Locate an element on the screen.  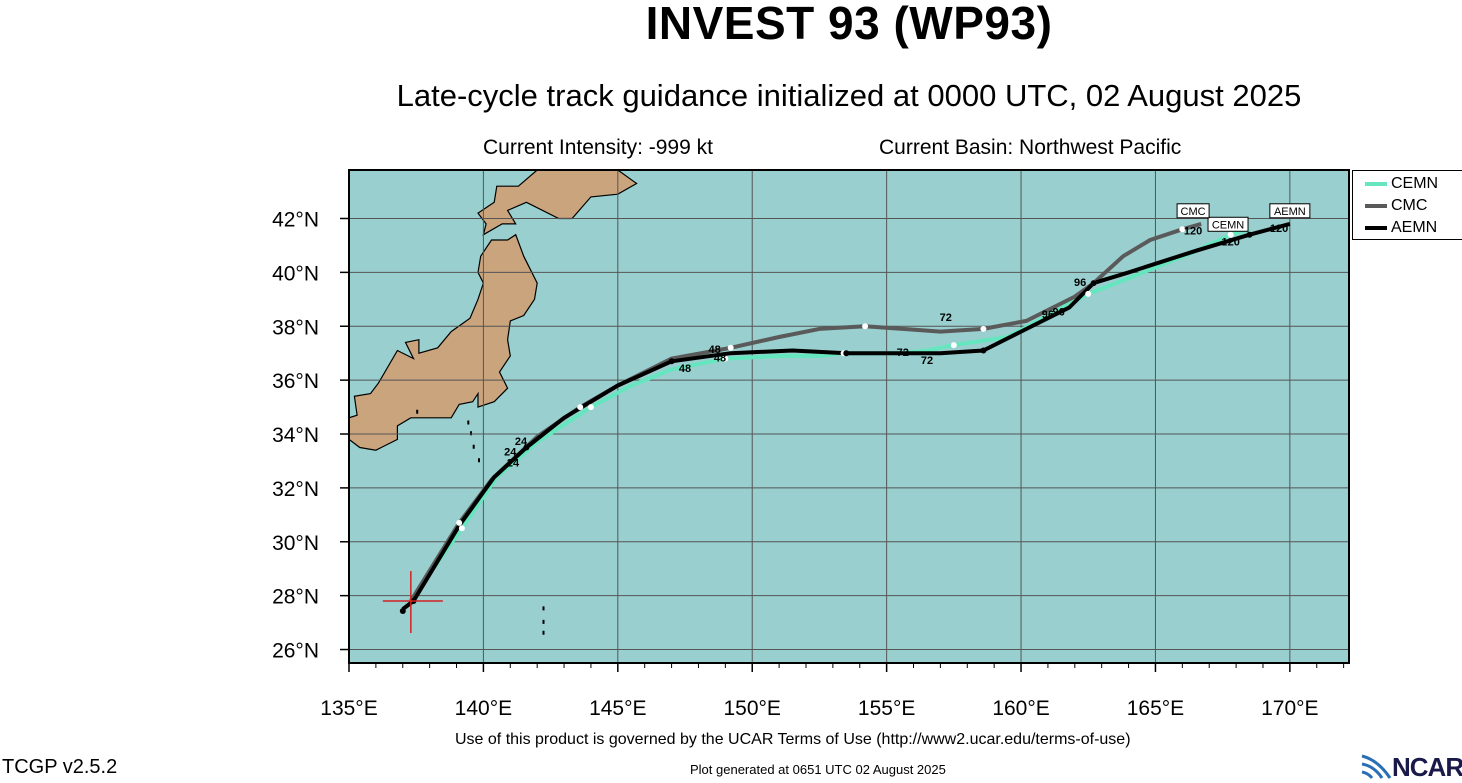
x-tick-label: 150°E is located at coordinates (751, 708).